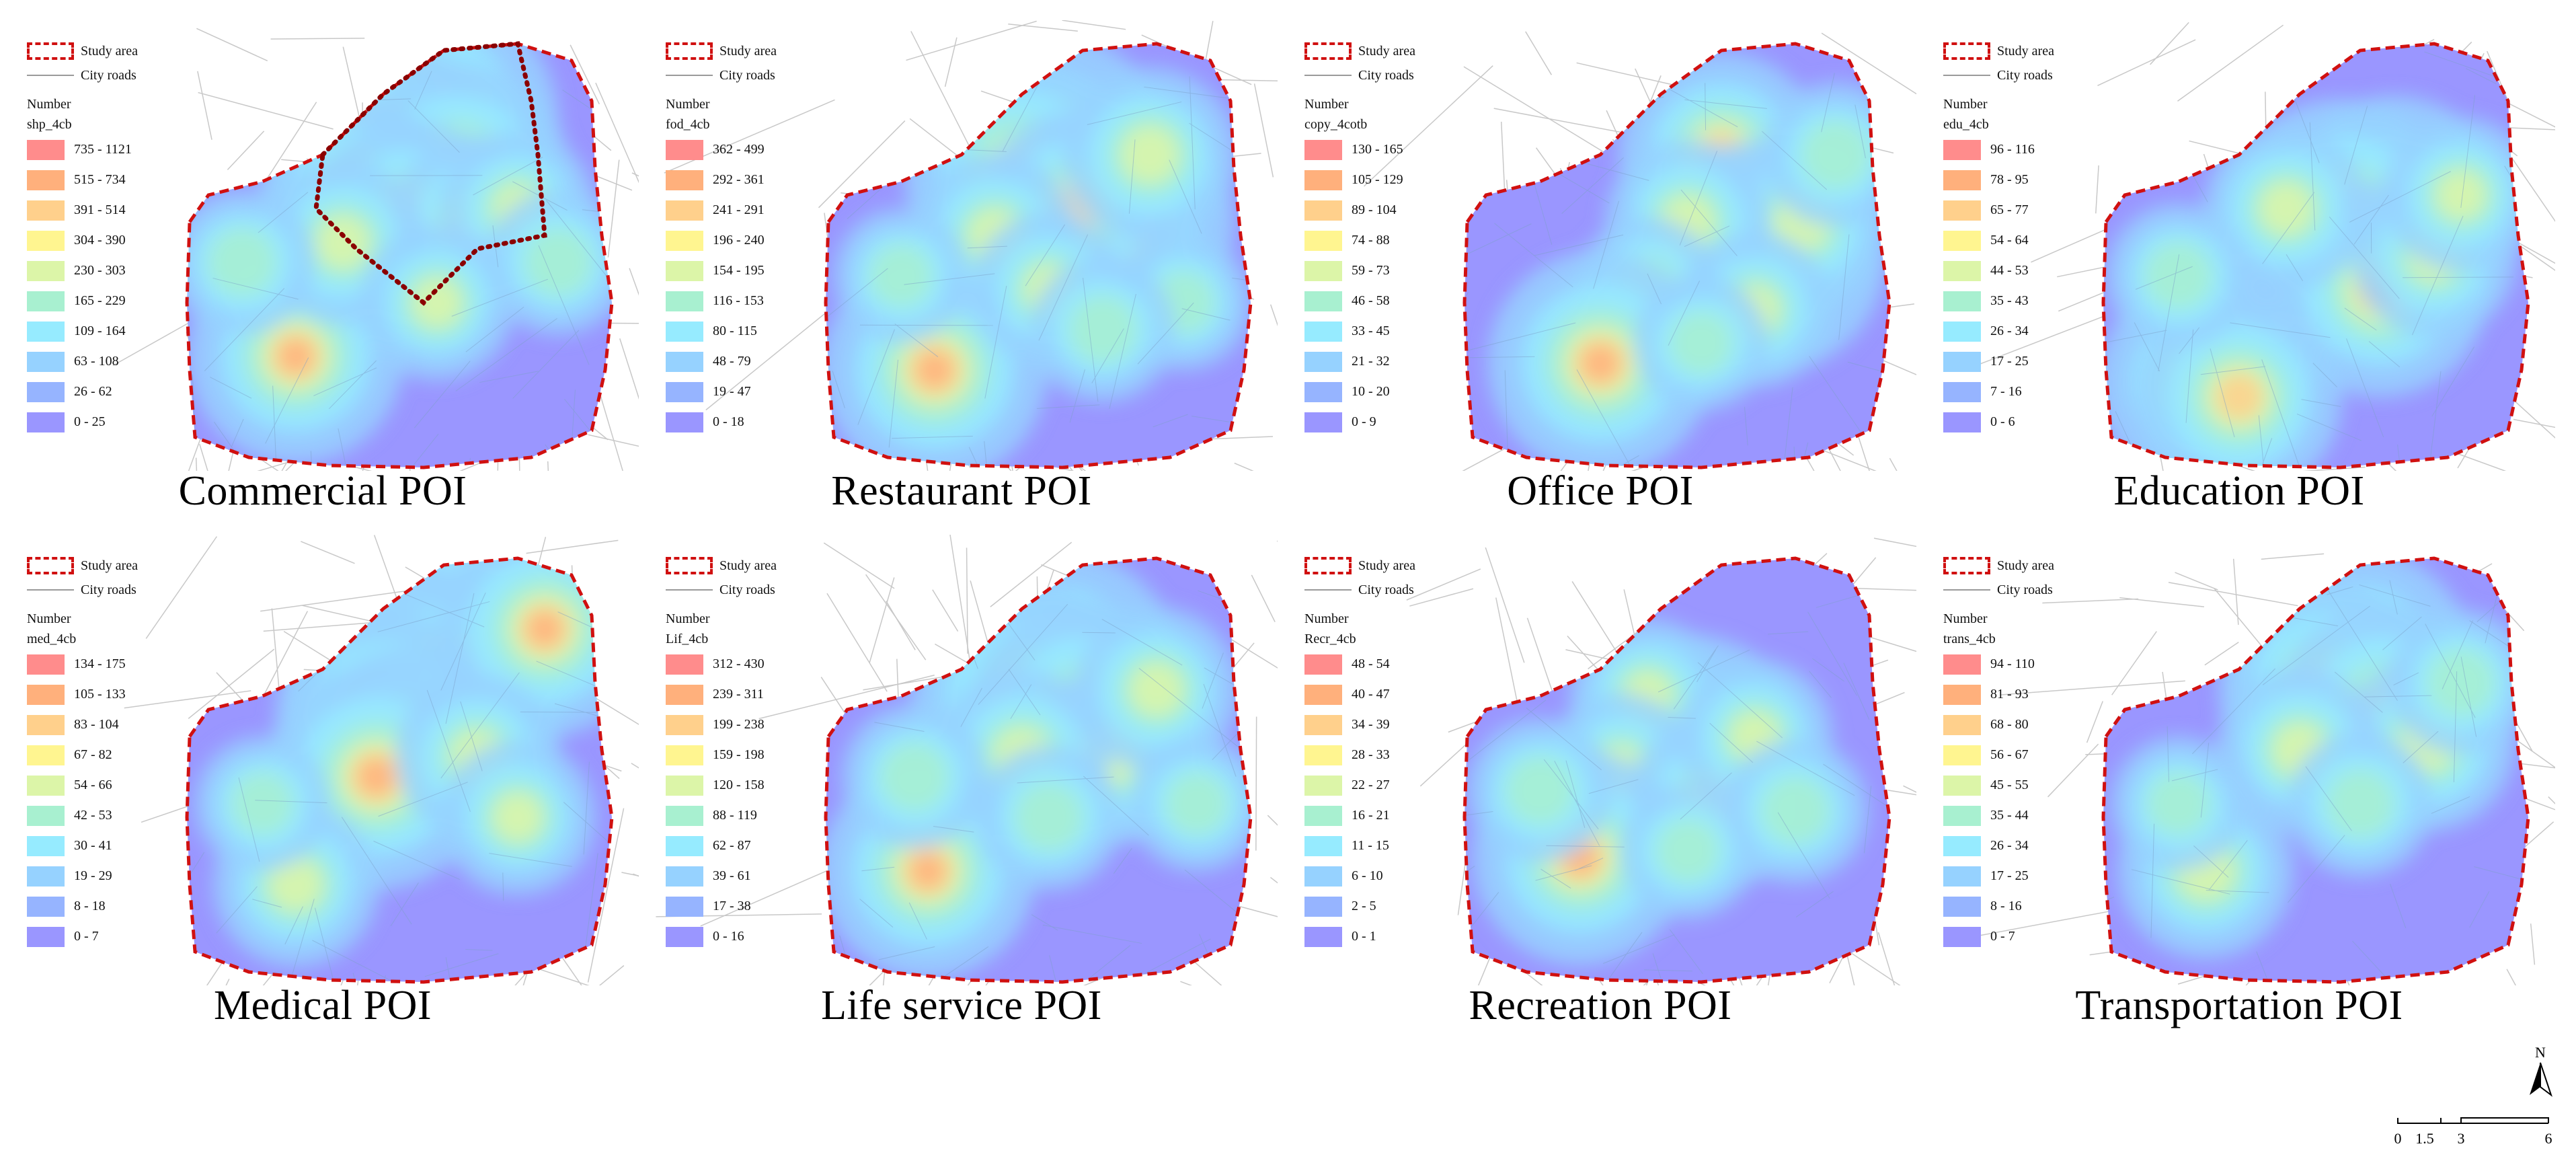 Image resolution: width=2576 pixels, height=1169 pixels. I want to click on legend-class-label: 62 - 87, so click(732, 846).